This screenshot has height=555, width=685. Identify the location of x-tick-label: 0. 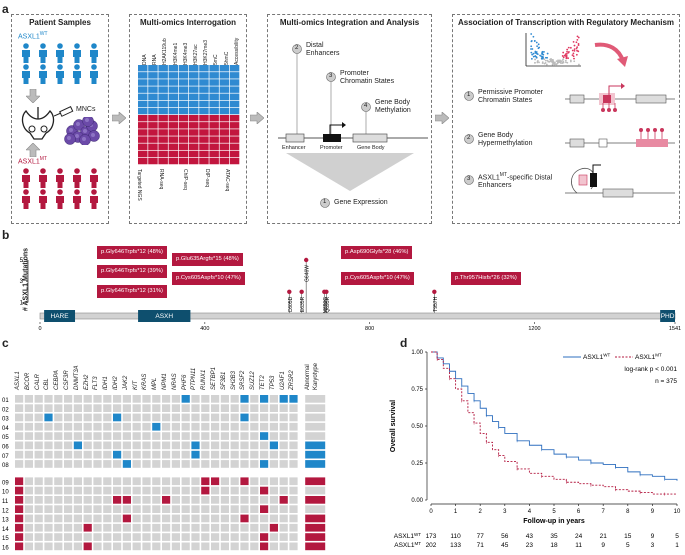
(39, 329).